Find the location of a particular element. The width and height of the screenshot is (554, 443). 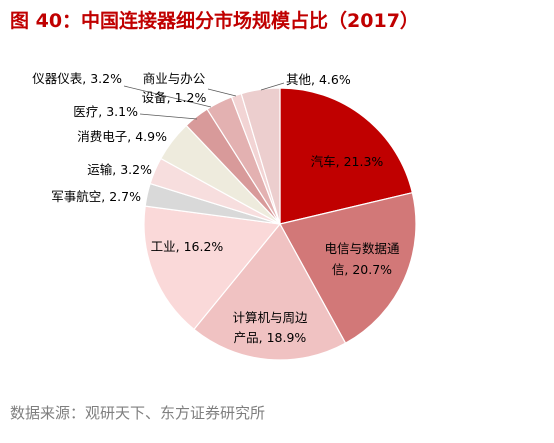

data-label-telecom-datacom: 电信与数据通信, 20.7% is located at coordinates (362, 259).